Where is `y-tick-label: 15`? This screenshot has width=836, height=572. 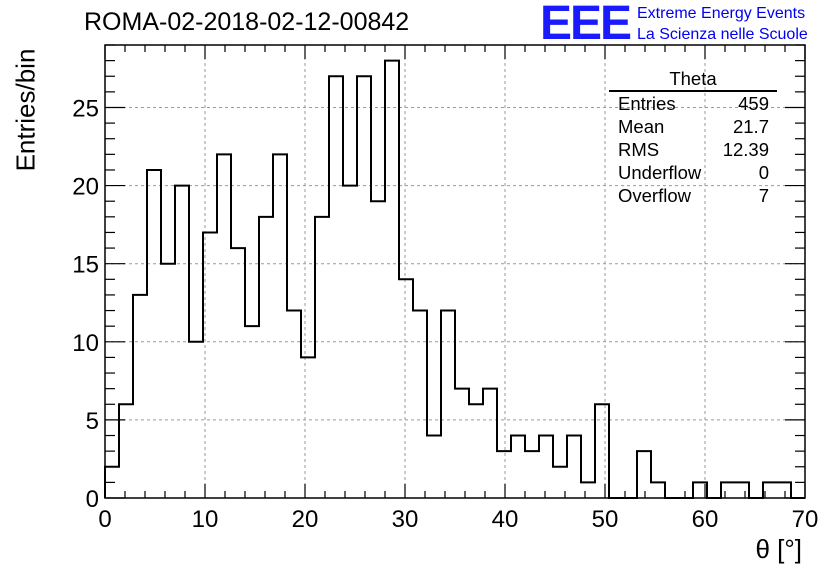
y-tick-label: 15 is located at coordinates (85, 265).